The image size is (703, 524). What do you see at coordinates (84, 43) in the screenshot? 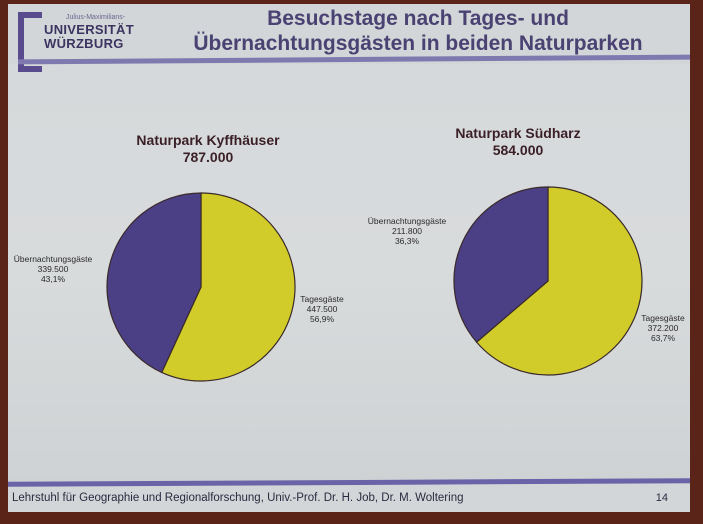
I see `logo-line2: WÜRZBURG` at bounding box center [84, 43].